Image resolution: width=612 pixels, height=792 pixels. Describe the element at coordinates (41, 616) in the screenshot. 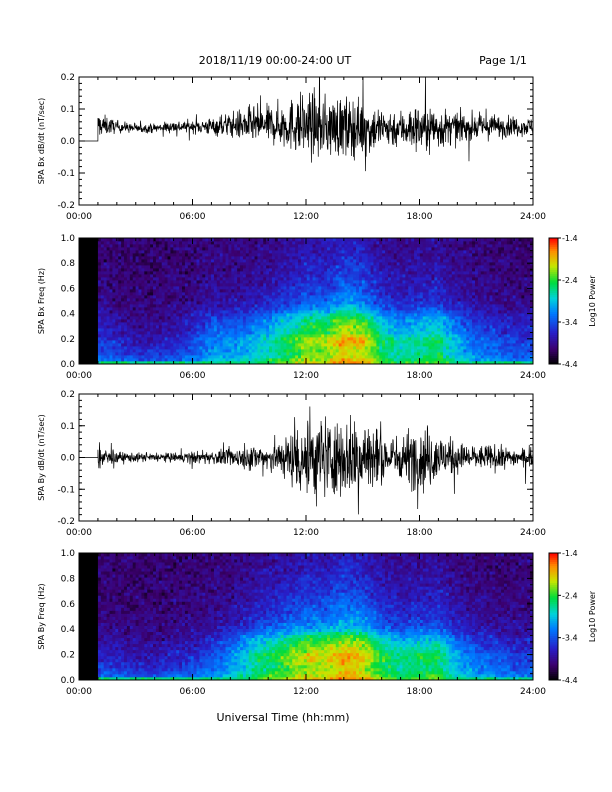

I see `y-axis-label: SPA By Freq (Hz)` at that location.